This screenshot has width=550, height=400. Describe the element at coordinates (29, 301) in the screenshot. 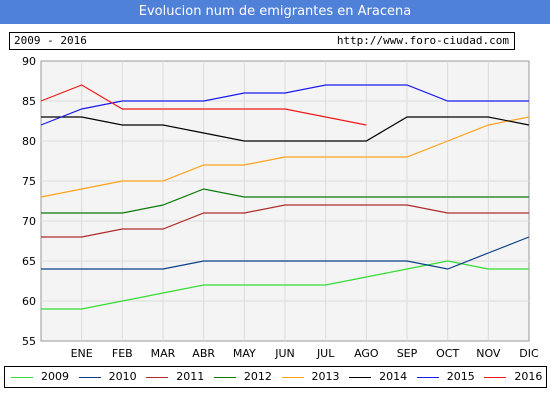

I see `y-tick-label: 60` at that location.